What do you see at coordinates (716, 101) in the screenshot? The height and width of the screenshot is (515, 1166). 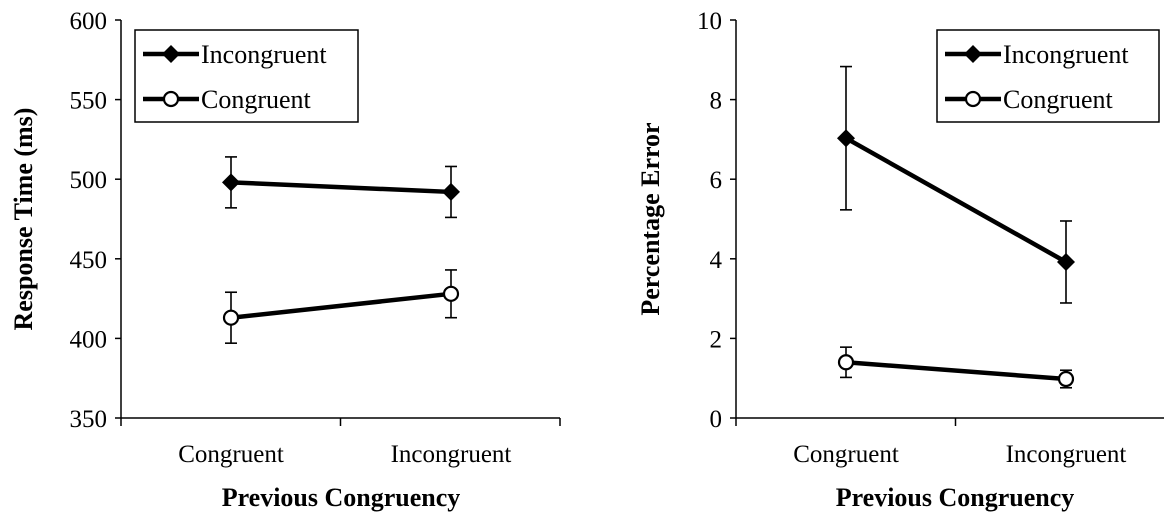 I see `y-tick-label: 8` at bounding box center [716, 101].